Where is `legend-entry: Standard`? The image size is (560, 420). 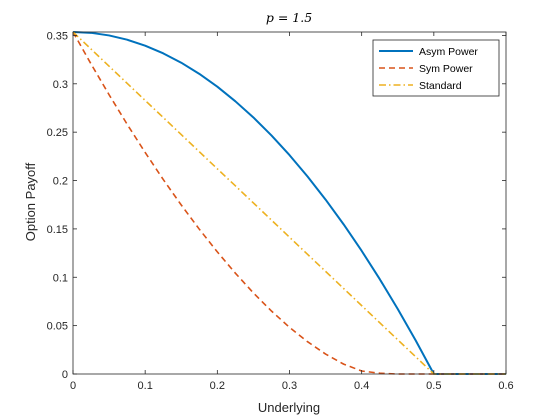
legend-entry: Standard is located at coordinates (440, 86).